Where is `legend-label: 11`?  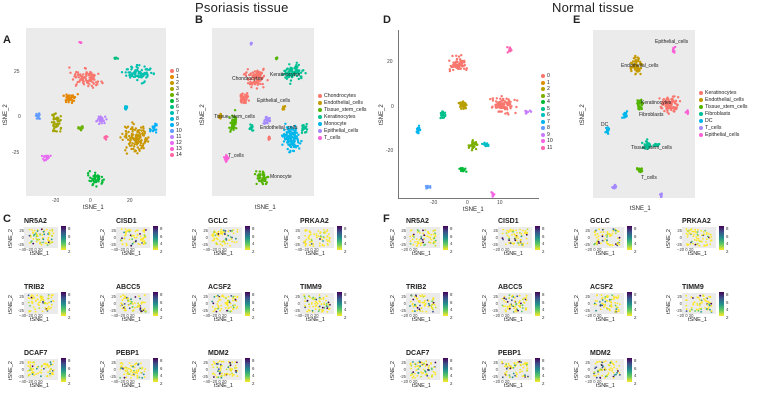 legend-label: 11 is located at coordinates (179, 137).